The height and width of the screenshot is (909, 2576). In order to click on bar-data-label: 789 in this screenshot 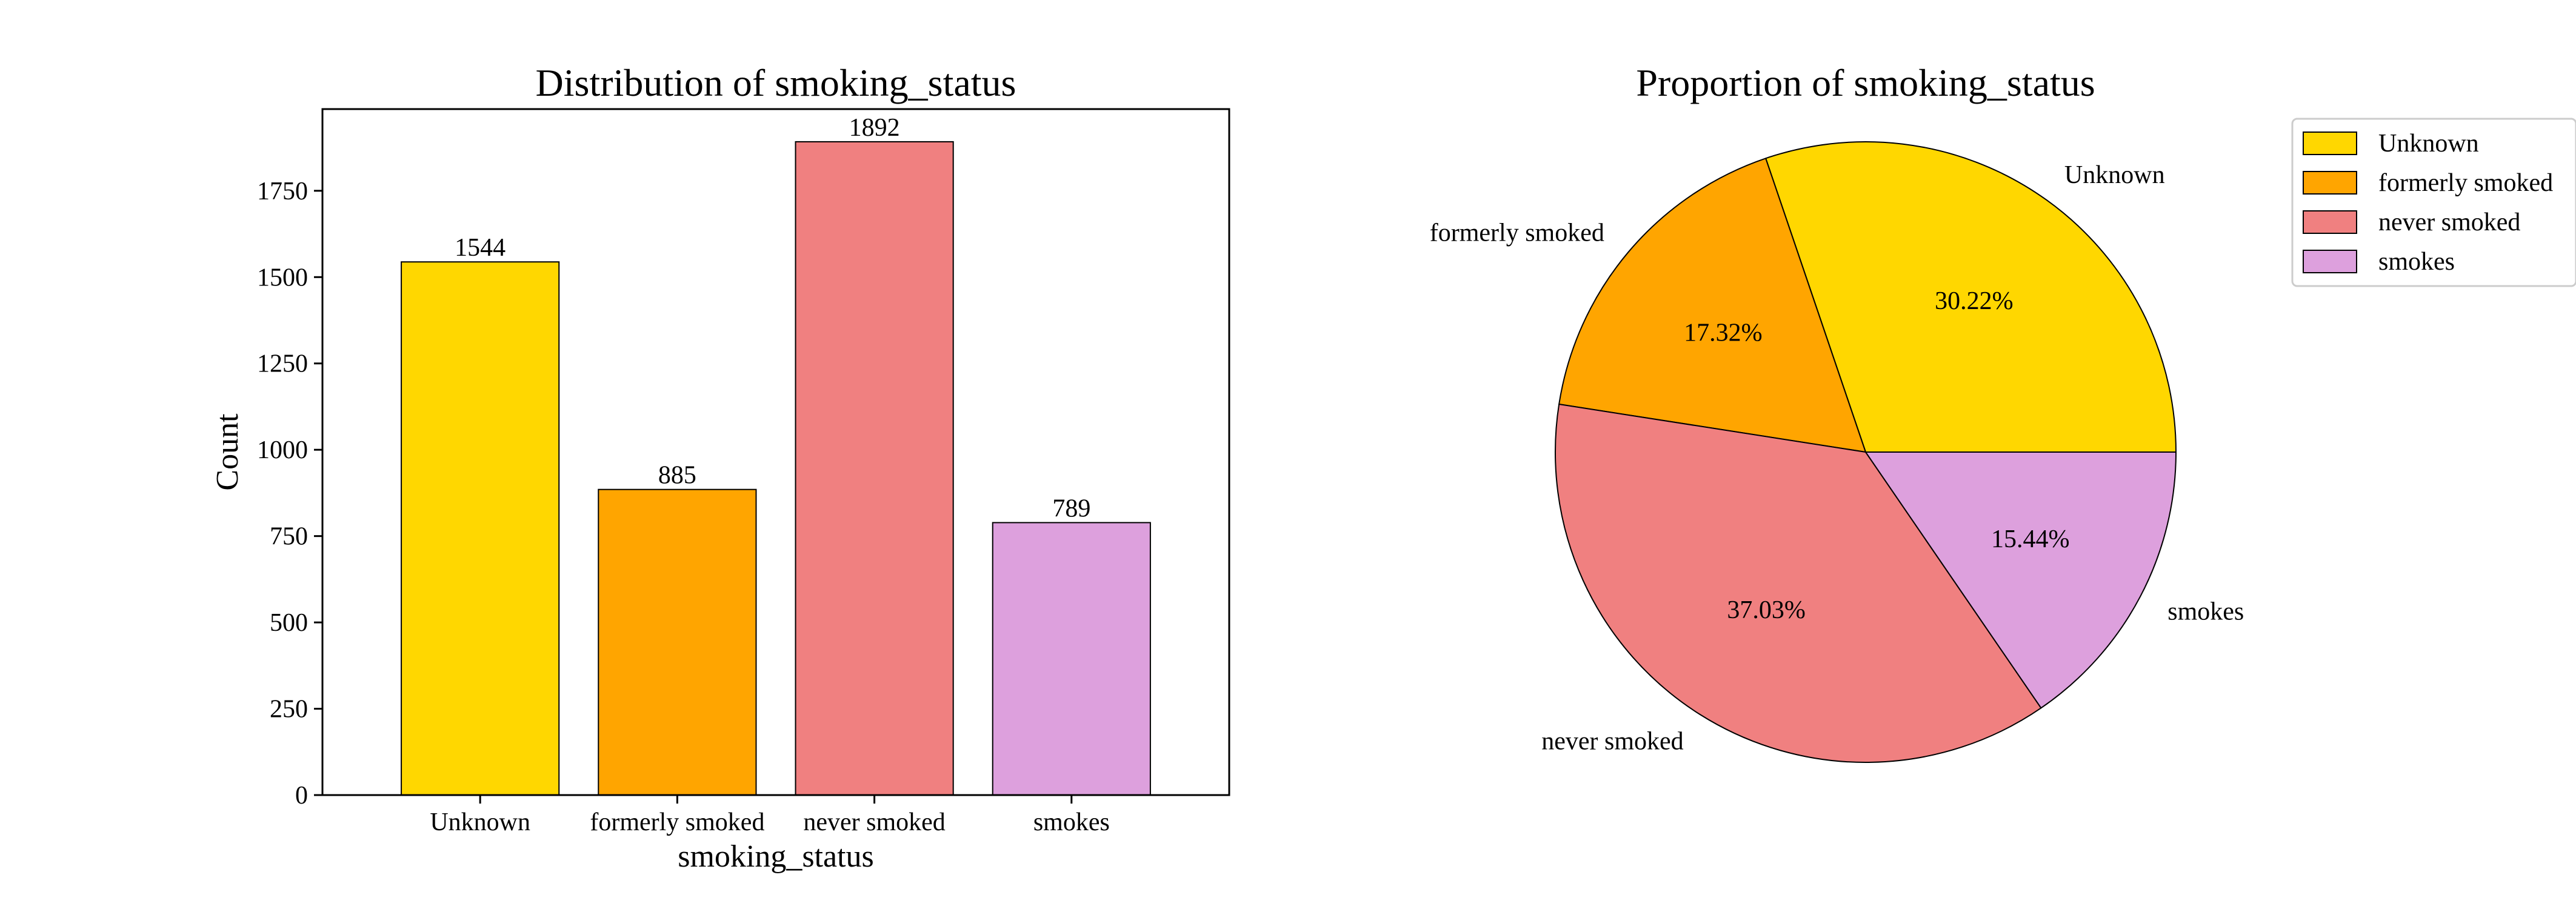, I will do `click(1071, 508)`.